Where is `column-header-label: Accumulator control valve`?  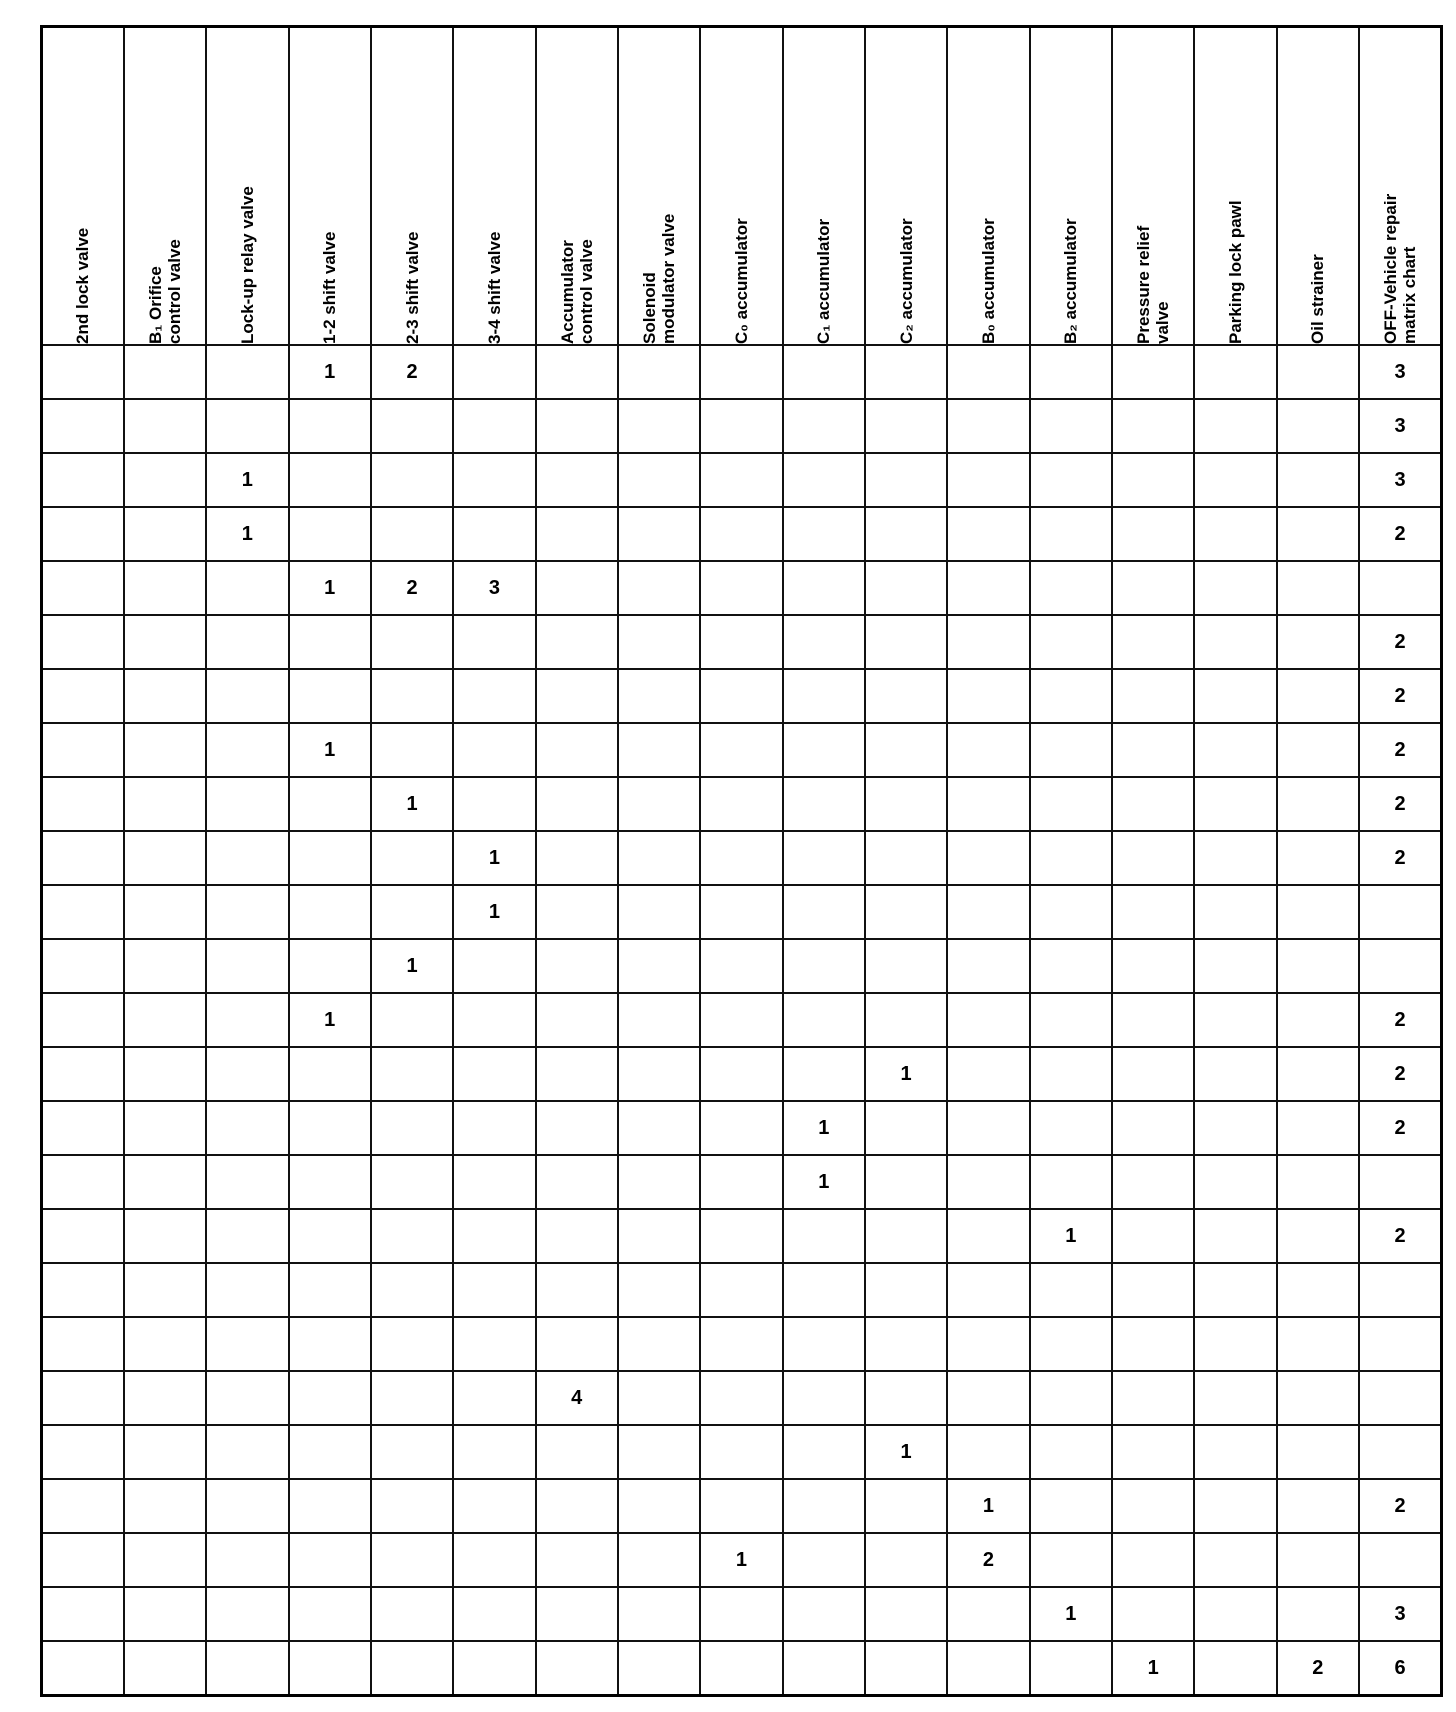
column-header-label: Accumulator control valve is located at coordinates (576, 291).